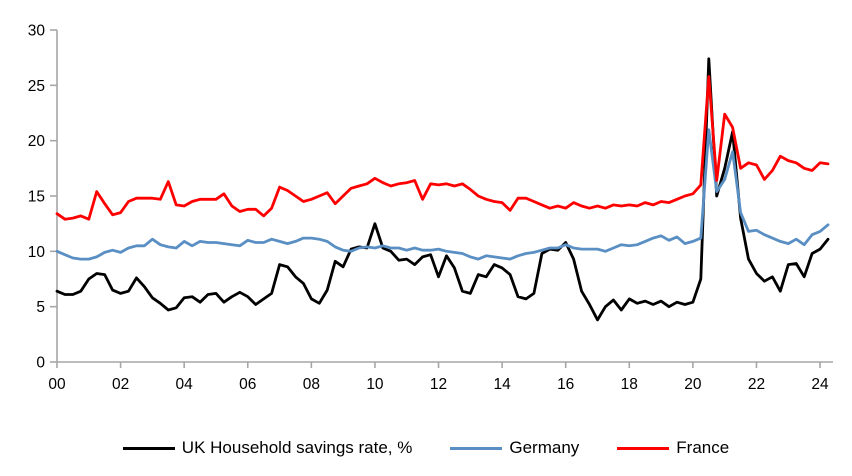 The height and width of the screenshot is (476, 852). Describe the element at coordinates (544, 447) in the screenshot. I see `legend-label: Germany` at that location.